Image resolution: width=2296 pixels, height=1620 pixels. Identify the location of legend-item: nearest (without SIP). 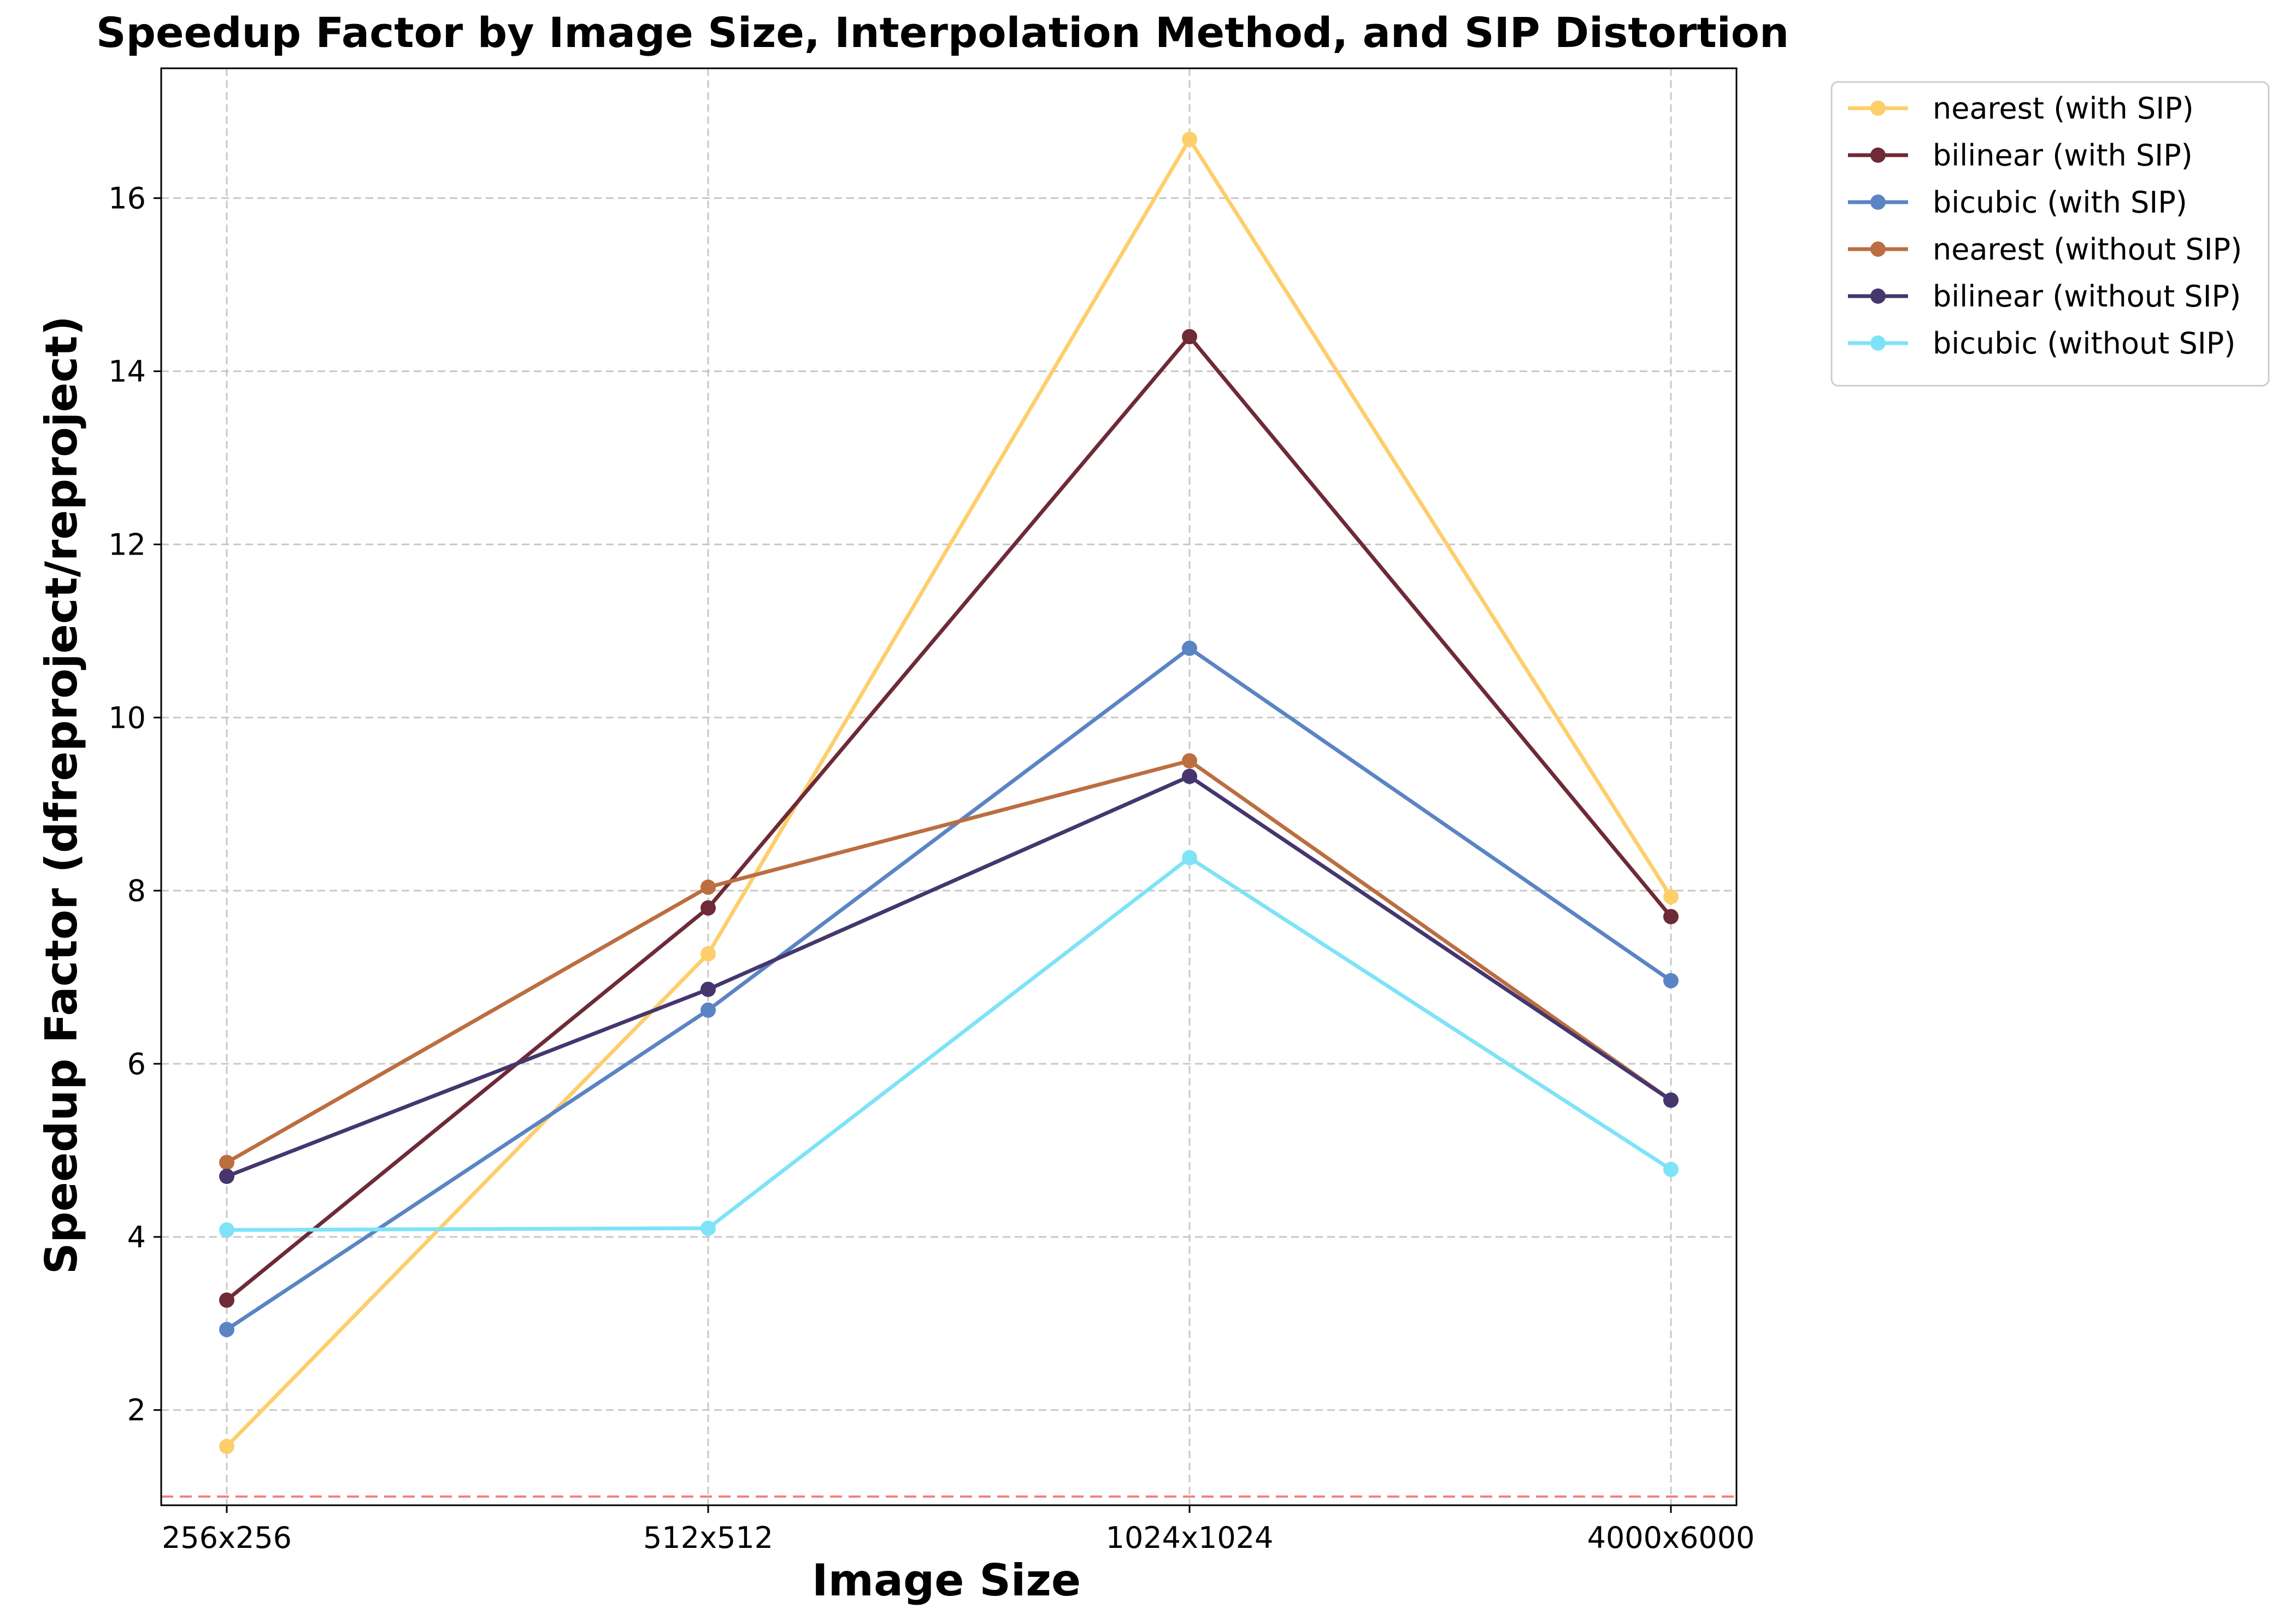
(2045, 249).